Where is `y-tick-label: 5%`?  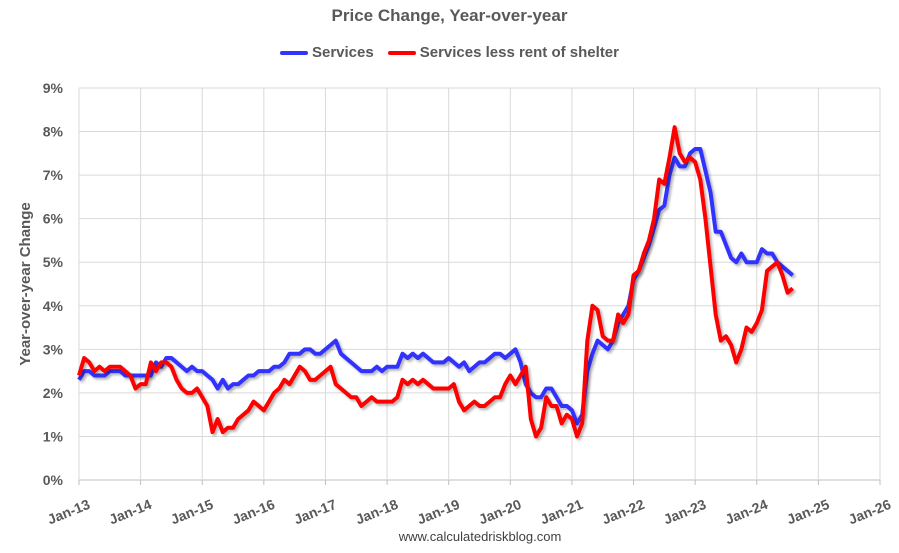 y-tick-label: 5% is located at coordinates (53, 262).